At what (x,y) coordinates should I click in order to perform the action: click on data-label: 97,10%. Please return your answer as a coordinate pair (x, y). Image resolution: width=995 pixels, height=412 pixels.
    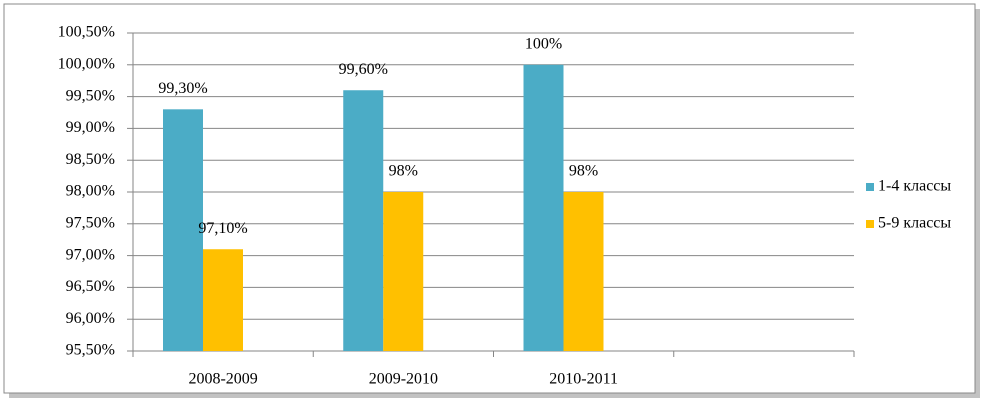
    Looking at the image, I should click on (222, 228).